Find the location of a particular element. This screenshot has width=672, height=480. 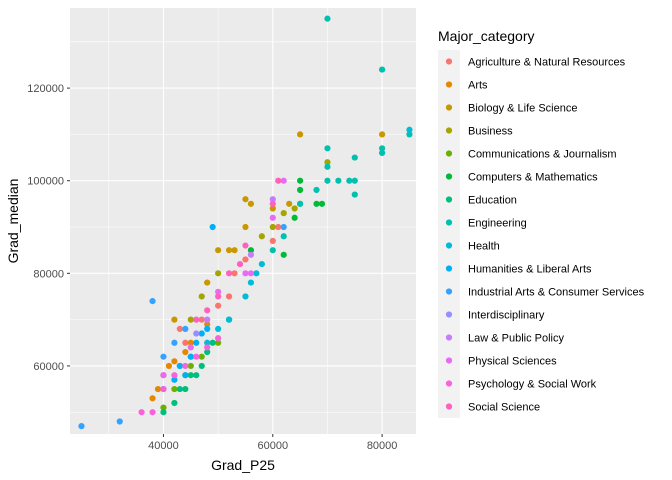

legend-label: Business is located at coordinates (490, 132).